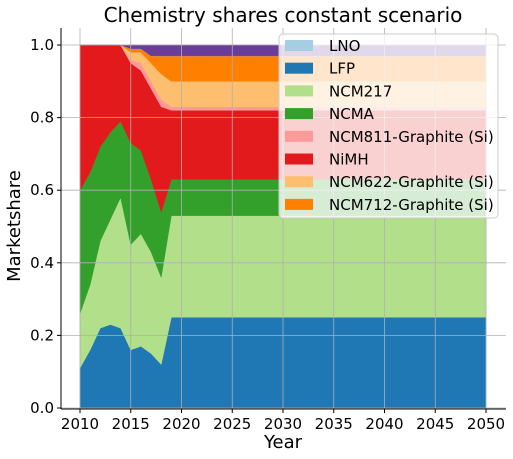 This screenshot has width=513, height=459. What do you see at coordinates (283, 424) in the screenshot?
I see `x-tick-label: 2030` at bounding box center [283, 424].